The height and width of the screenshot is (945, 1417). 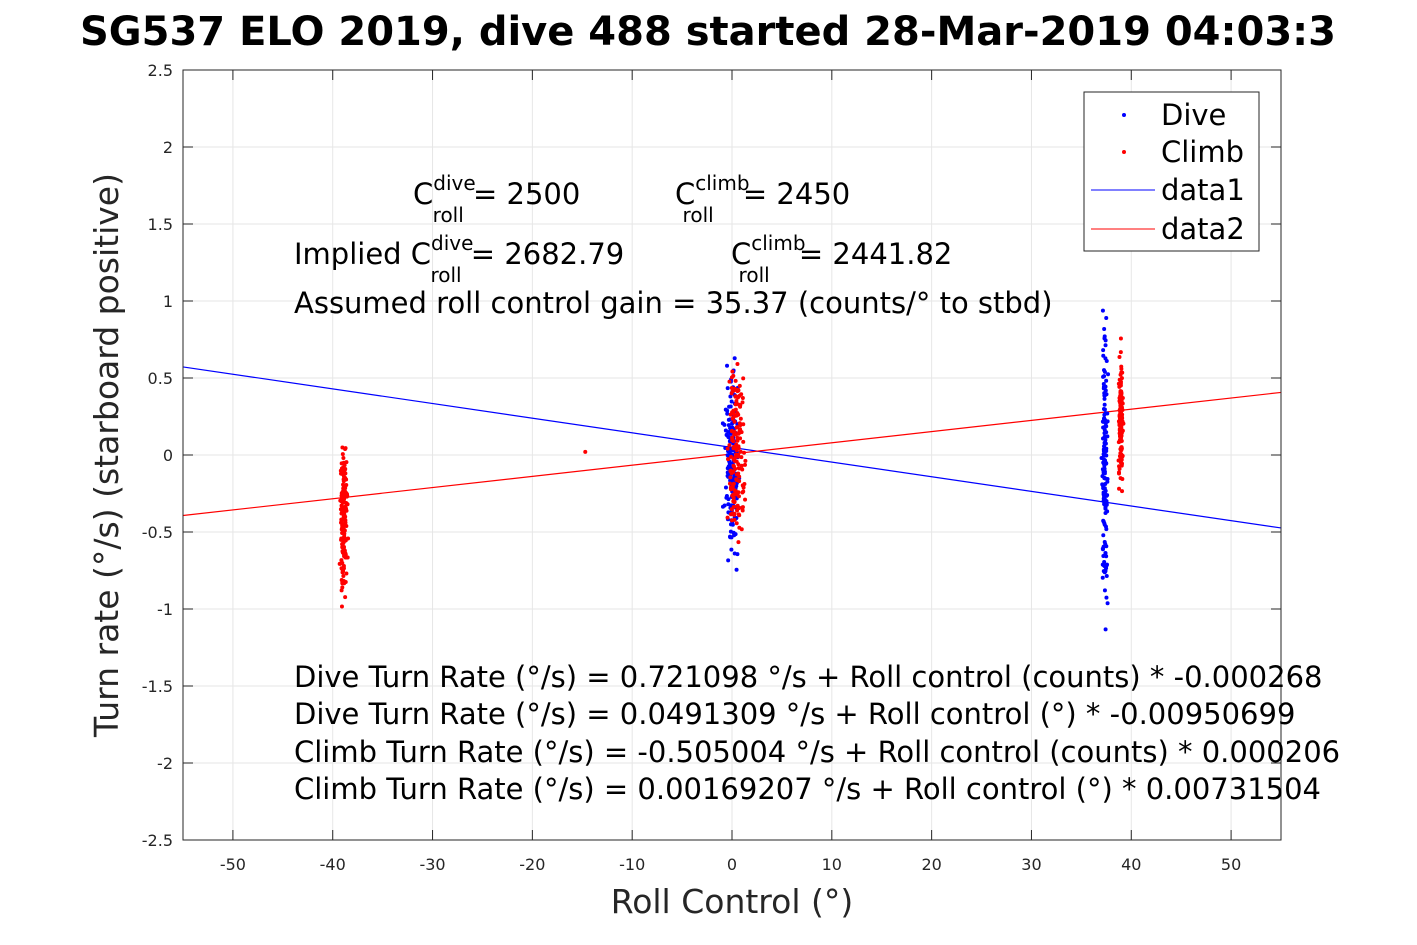 What do you see at coordinates (496, 199) in the screenshot?
I see `c-roll-dive-annotation: Cdive roll = 2500` at bounding box center [496, 199].